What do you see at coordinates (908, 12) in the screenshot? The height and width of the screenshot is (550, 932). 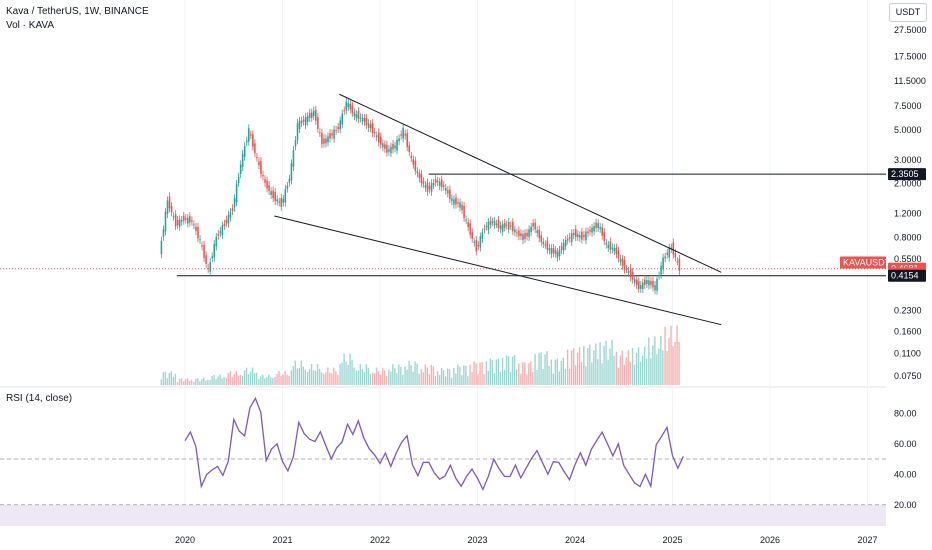 I see `currency-button: USDT` at bounding box center [908, 12].